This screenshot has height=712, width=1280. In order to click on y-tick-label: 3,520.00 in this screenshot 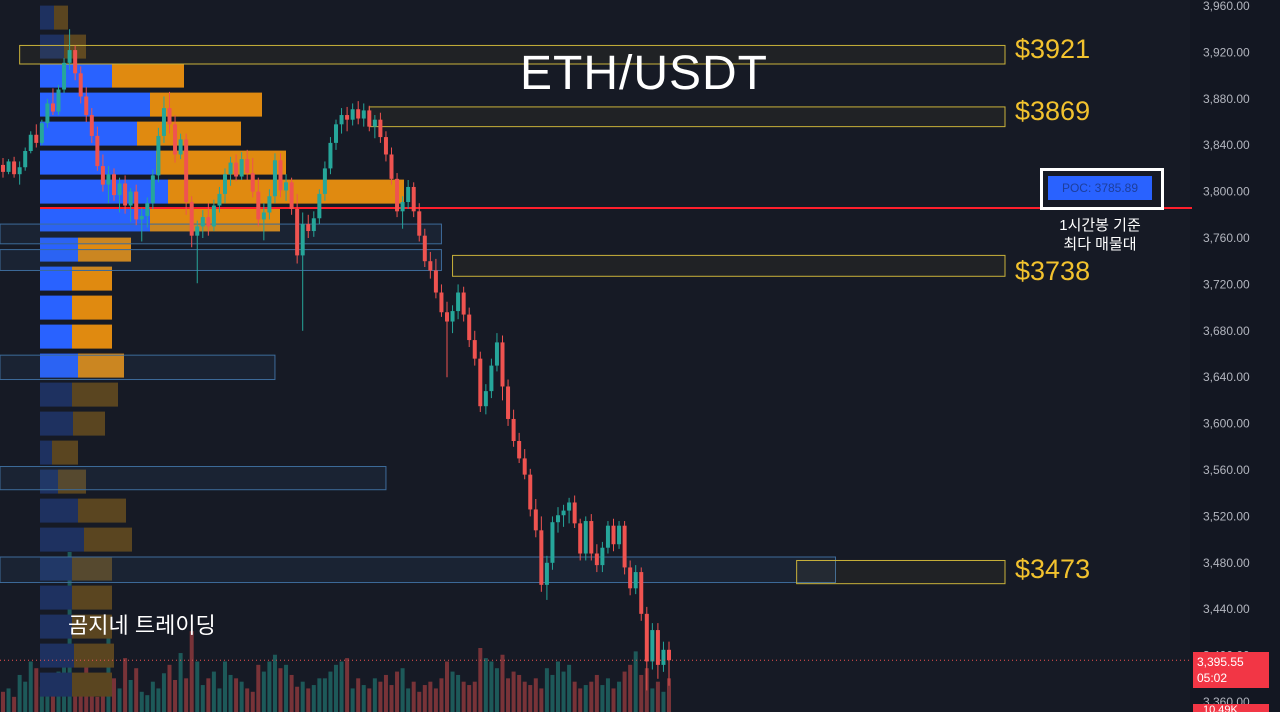, I will do `click(1226, 516)`.